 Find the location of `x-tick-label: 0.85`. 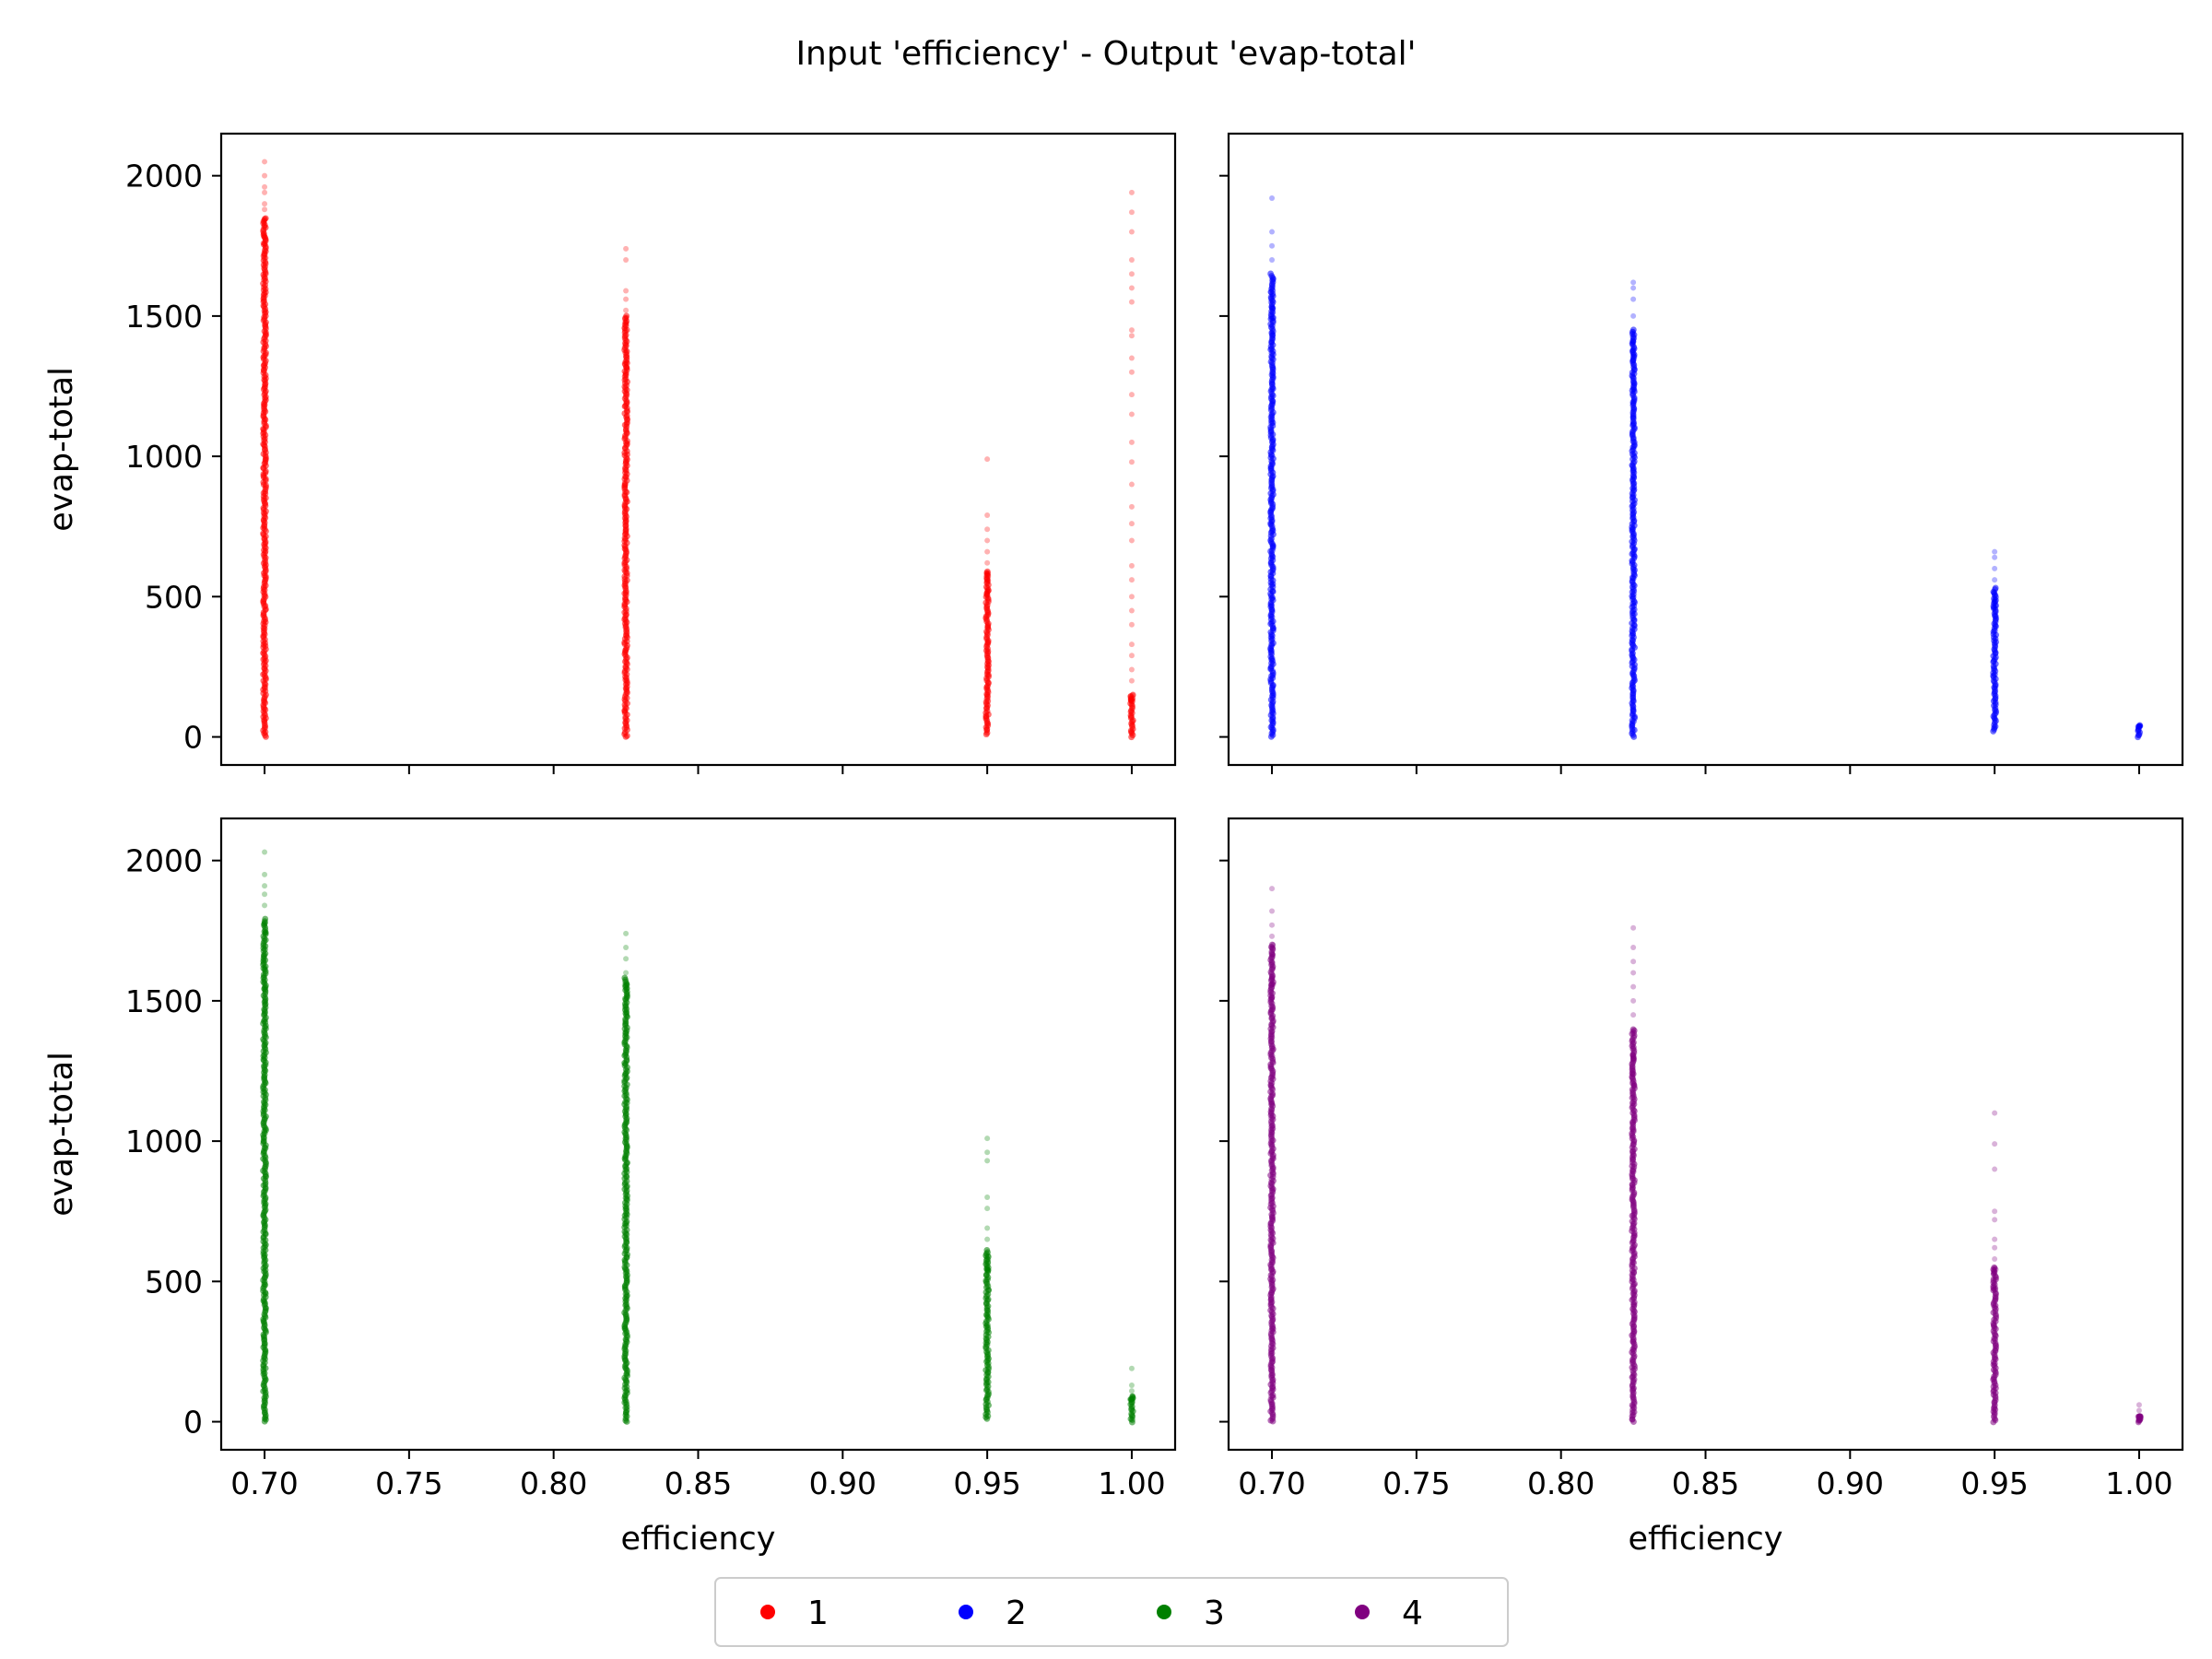

x-tick-label: 0.85 is located at coordinates (1705, 1483).